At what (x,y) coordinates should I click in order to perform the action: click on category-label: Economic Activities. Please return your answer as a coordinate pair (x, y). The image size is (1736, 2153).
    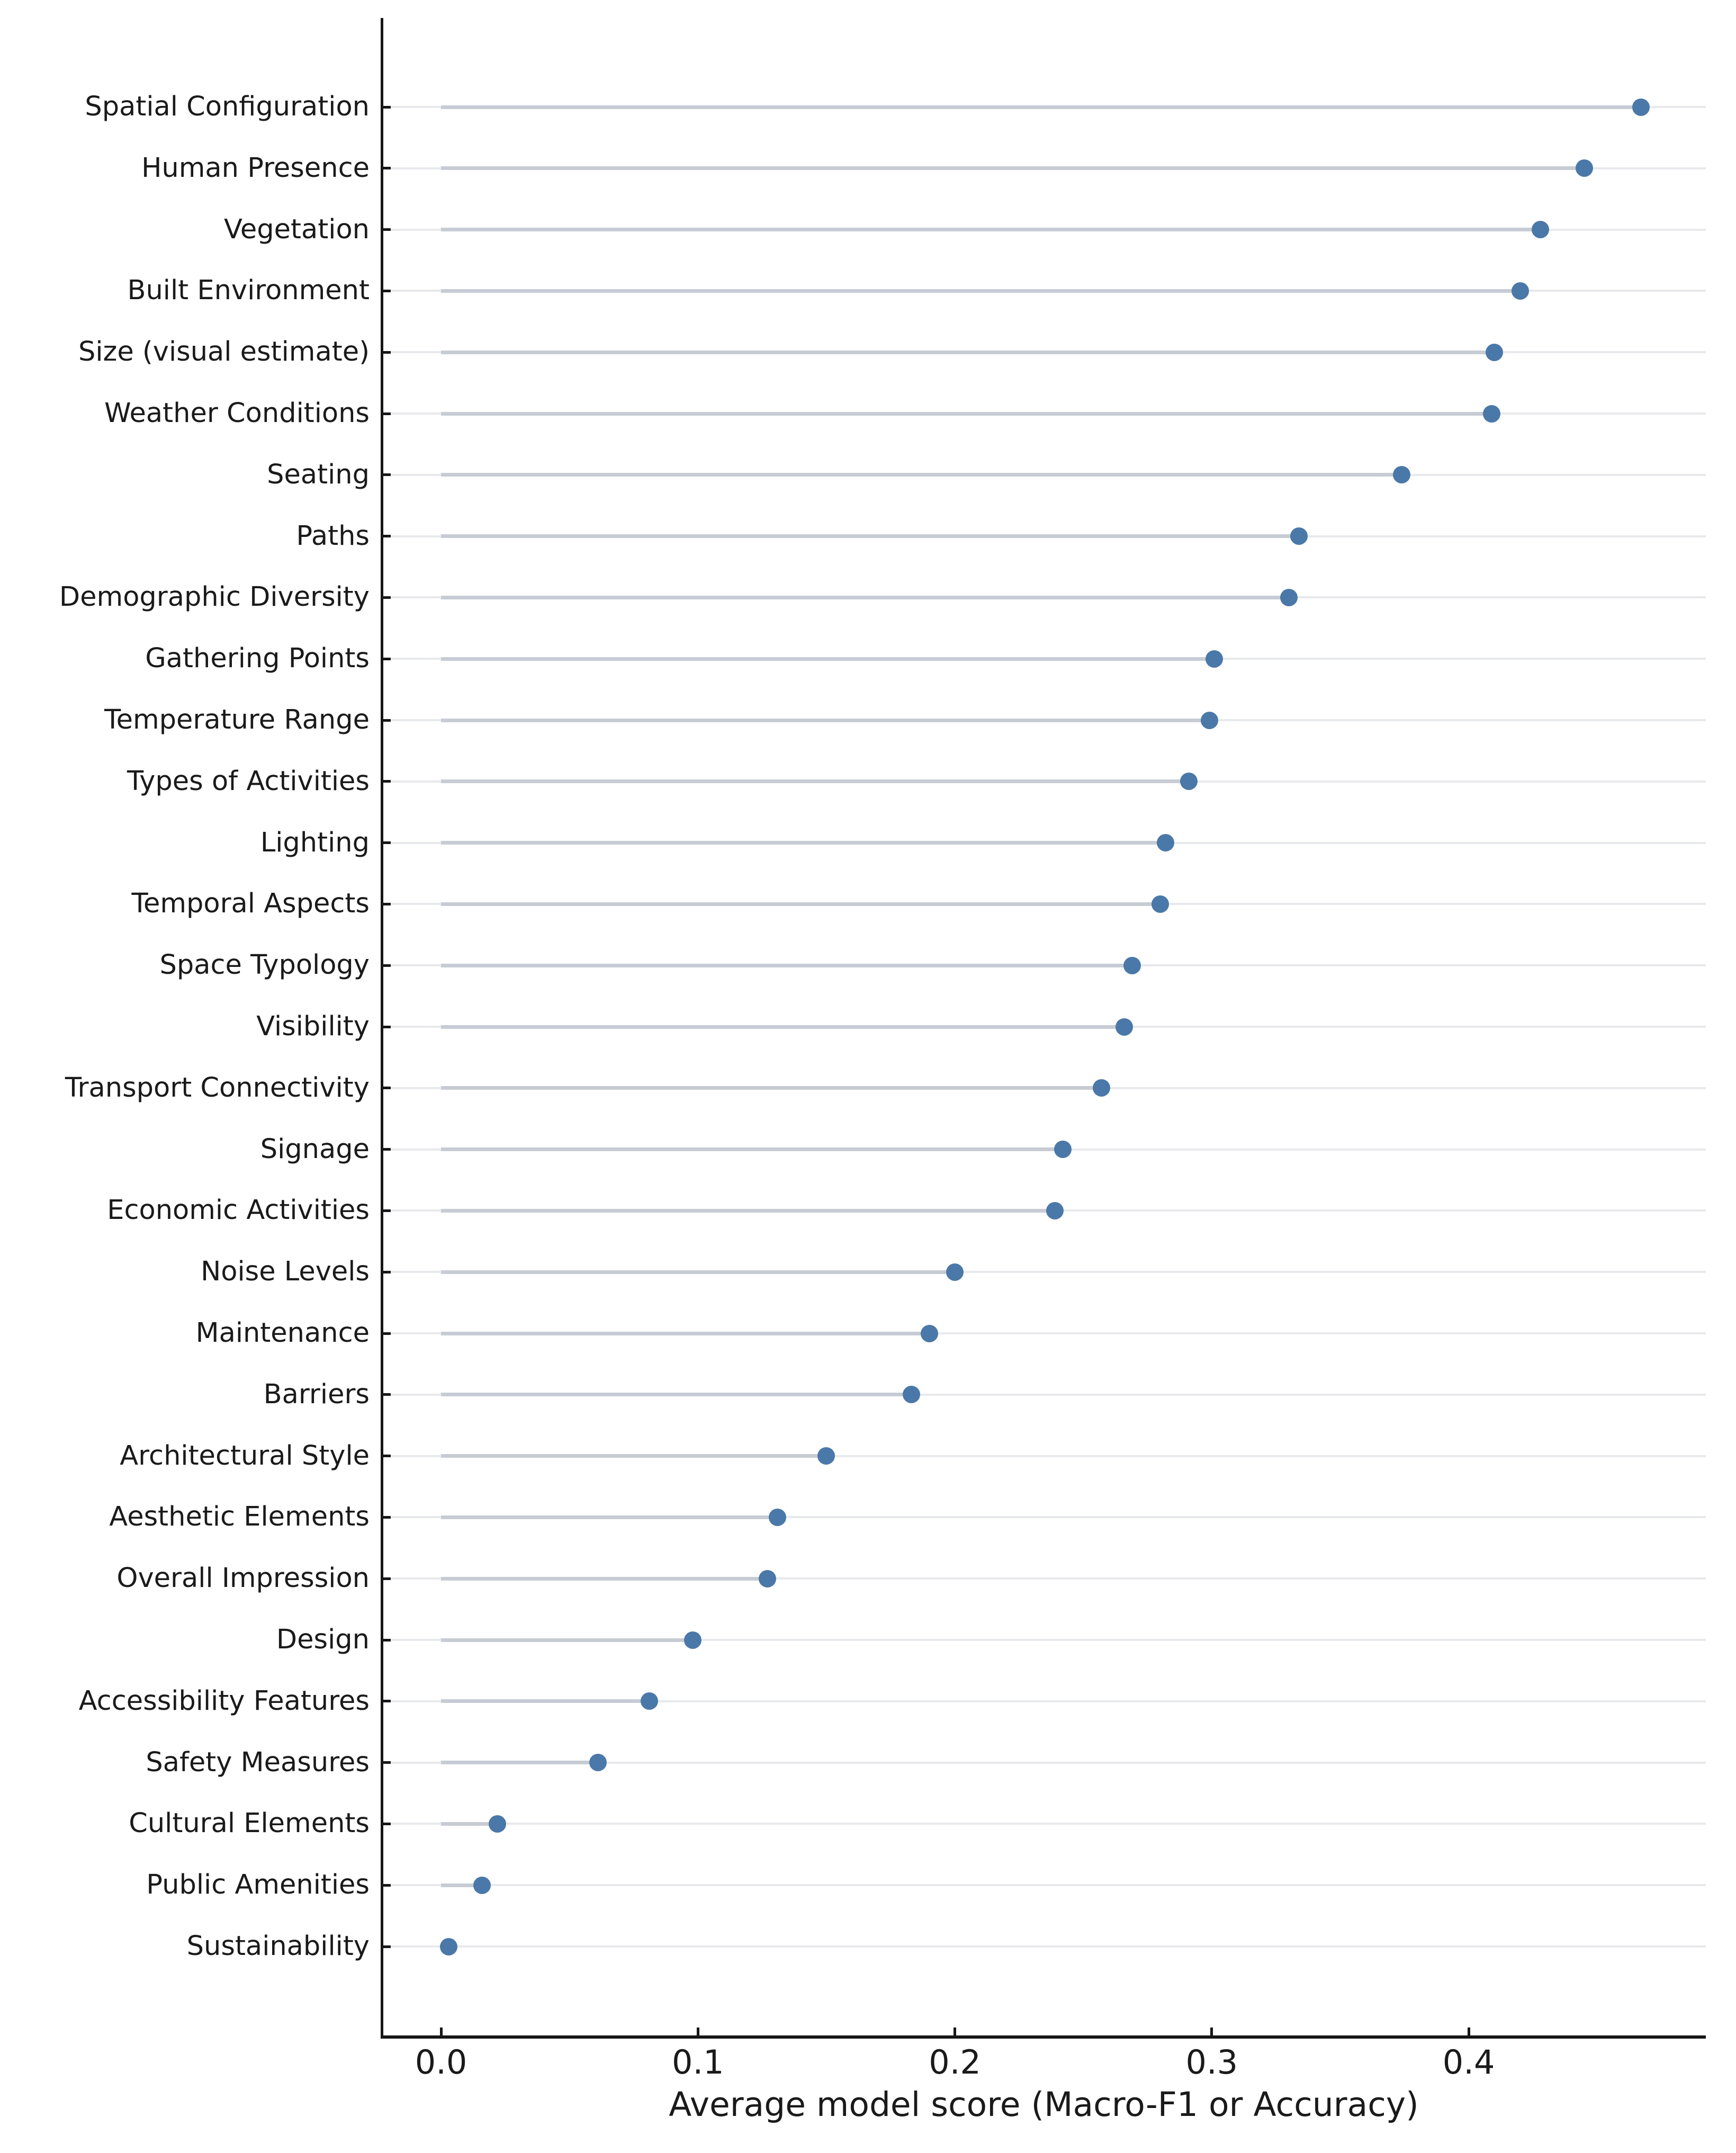
    Looking at the image, I should click on (238, 1210).